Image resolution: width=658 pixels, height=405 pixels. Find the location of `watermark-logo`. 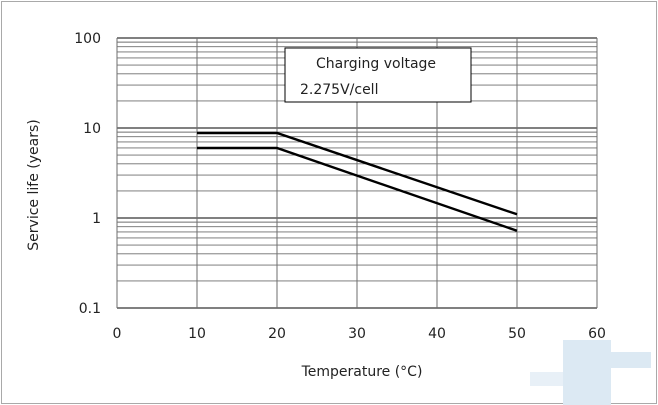

watermark-logo is located at coordinates (590, 372).